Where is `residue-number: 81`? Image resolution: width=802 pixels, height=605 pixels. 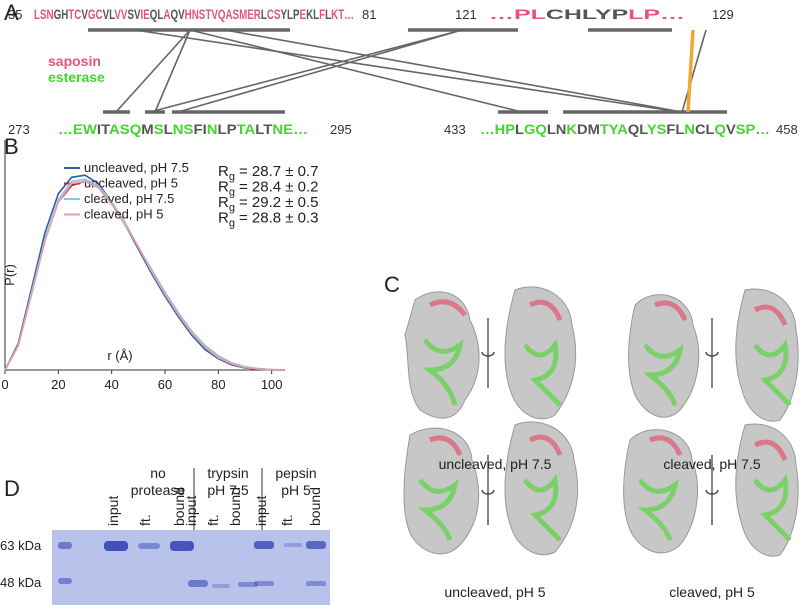 residue-number: 81 is located at coordinates (369, 14).